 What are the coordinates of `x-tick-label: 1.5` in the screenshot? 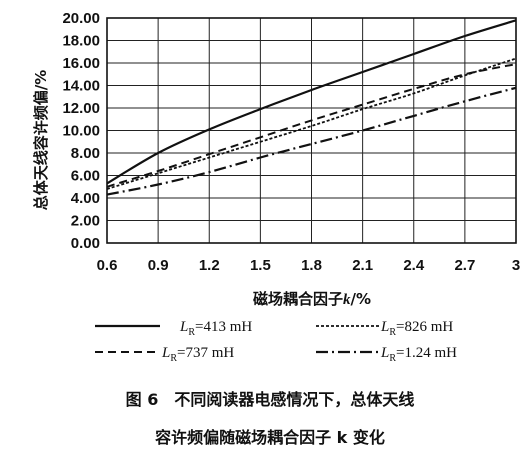 It's located at (260, 265).